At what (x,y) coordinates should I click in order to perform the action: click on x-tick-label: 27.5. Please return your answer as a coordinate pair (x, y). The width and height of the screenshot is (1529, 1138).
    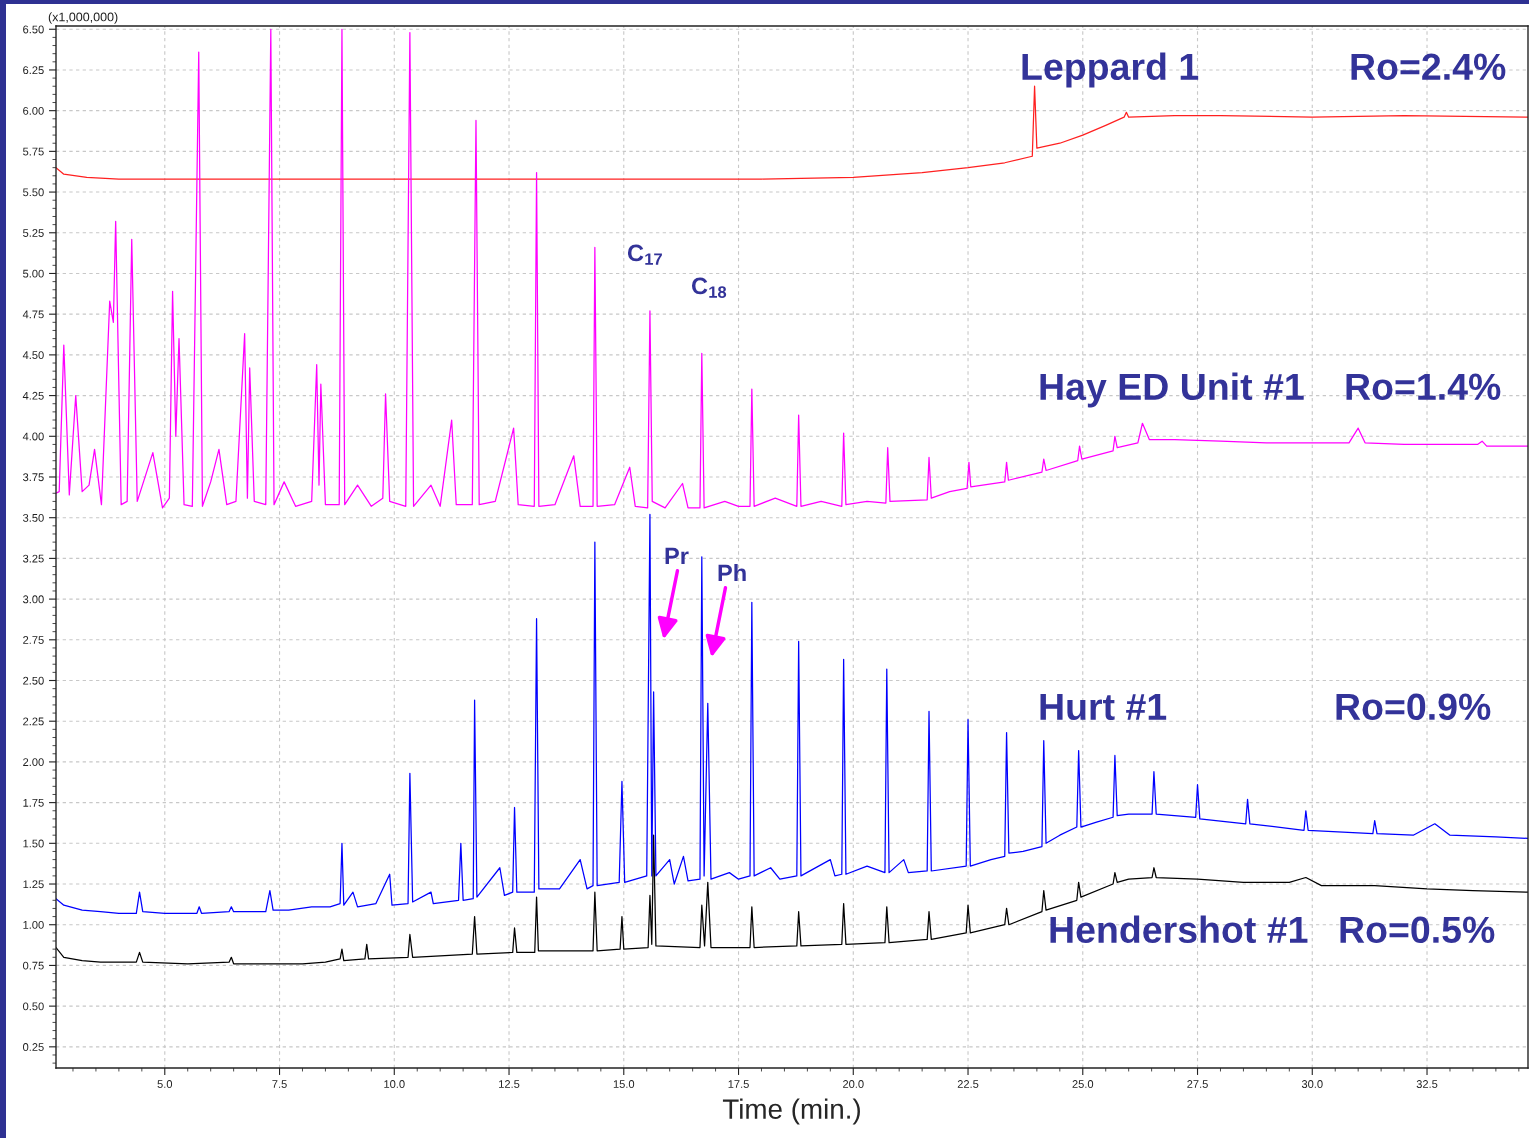
    Looking at the image, I should click on (1197, 1084).